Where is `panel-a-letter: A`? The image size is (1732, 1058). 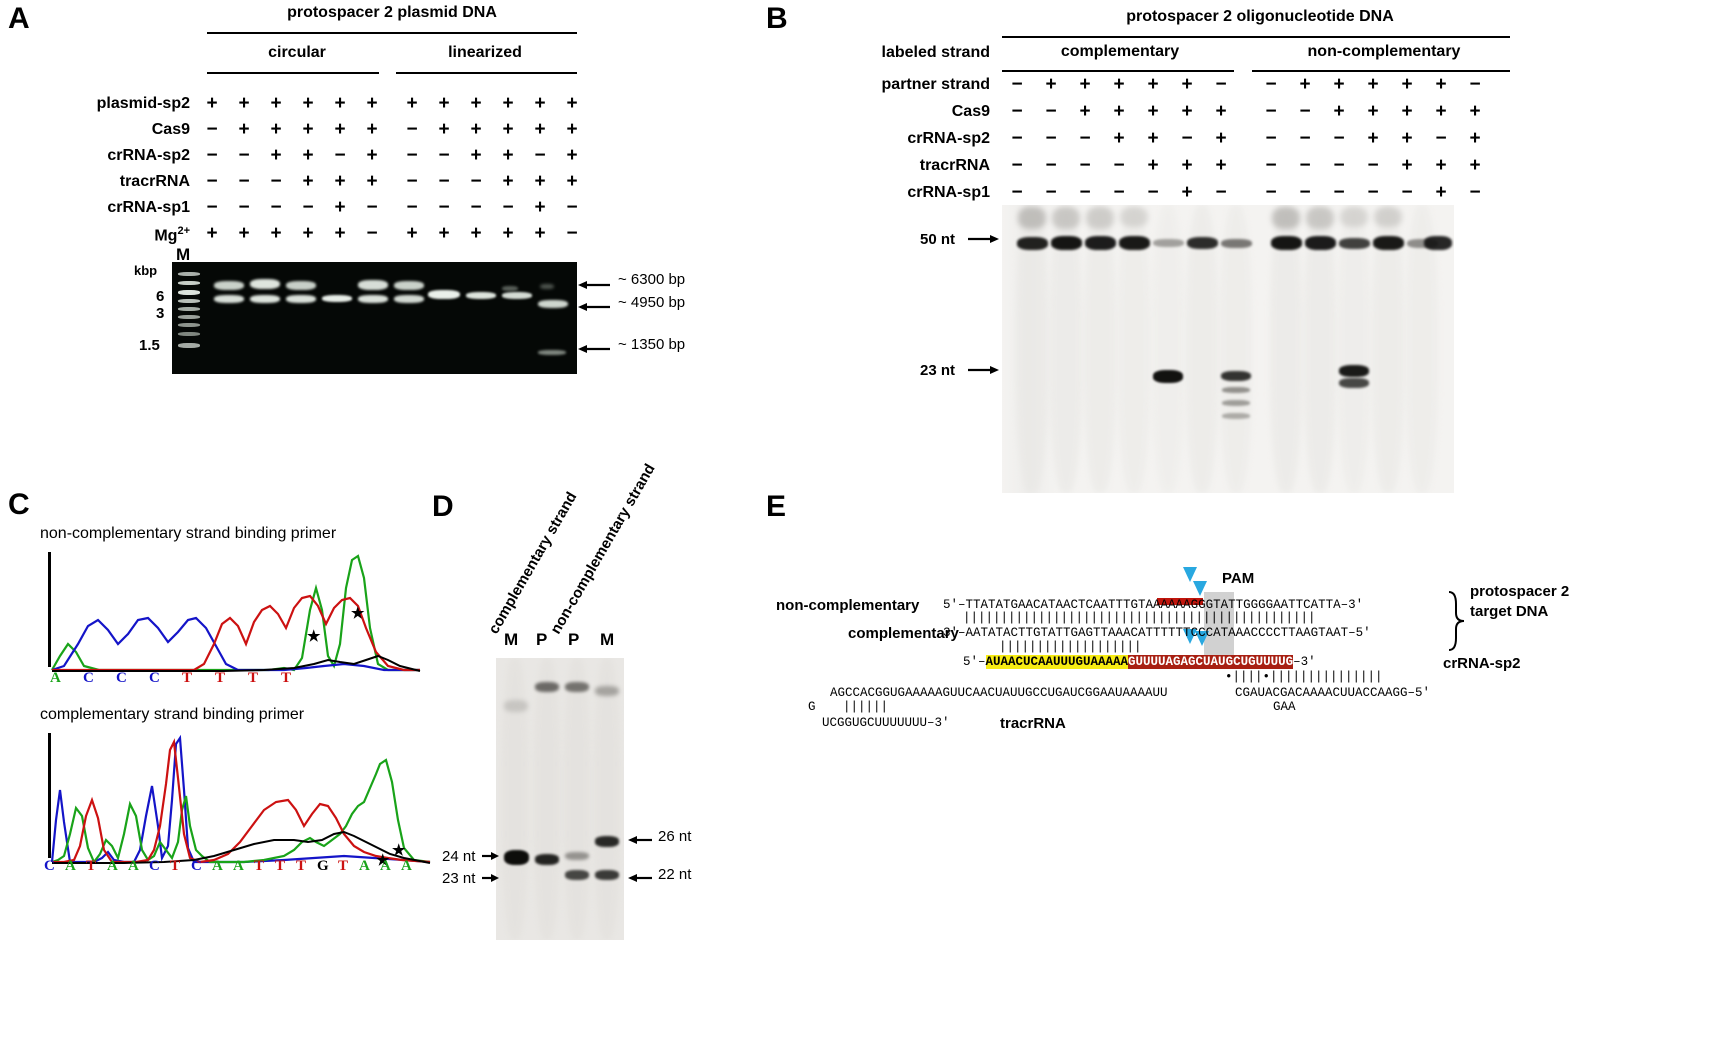 panel-a-letter: A is located at coordinates (19, 18).